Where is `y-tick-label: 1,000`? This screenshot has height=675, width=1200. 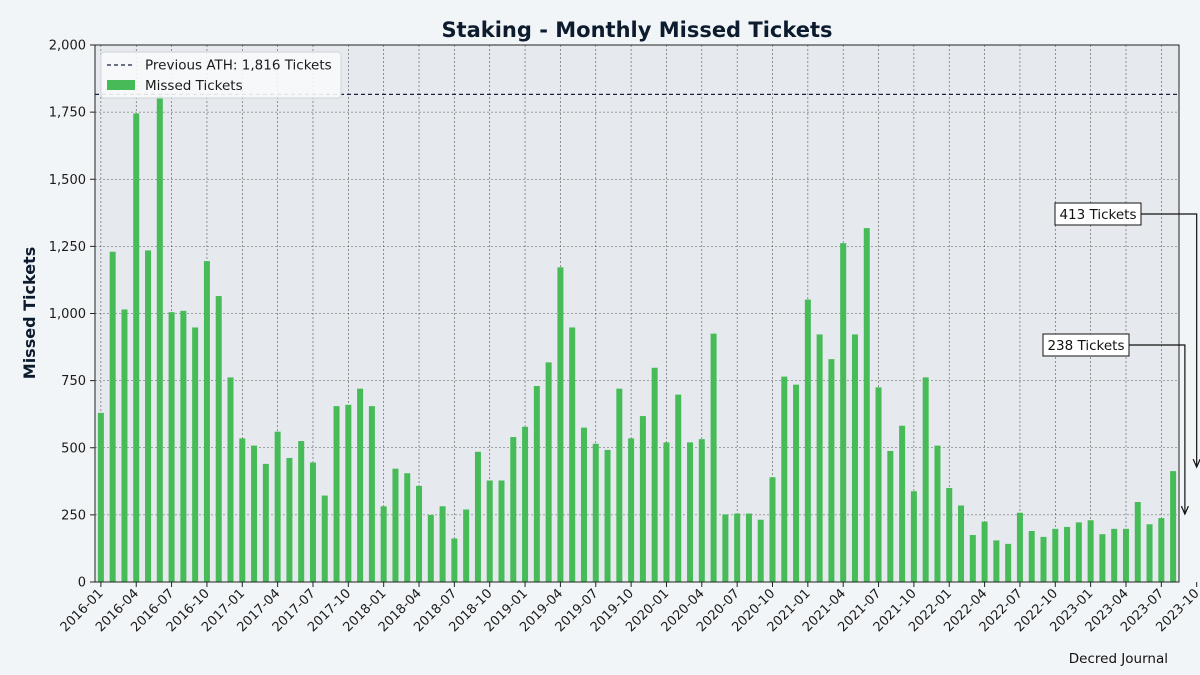
y-tick-label: 1,000 is located at coordinates (67, 314).